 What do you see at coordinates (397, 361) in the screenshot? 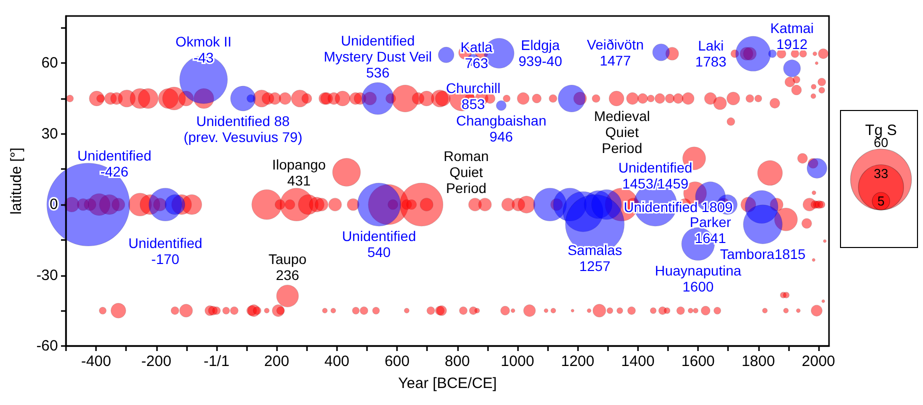
I see `x-tick-label: 600` at bounding box center [397, 361].